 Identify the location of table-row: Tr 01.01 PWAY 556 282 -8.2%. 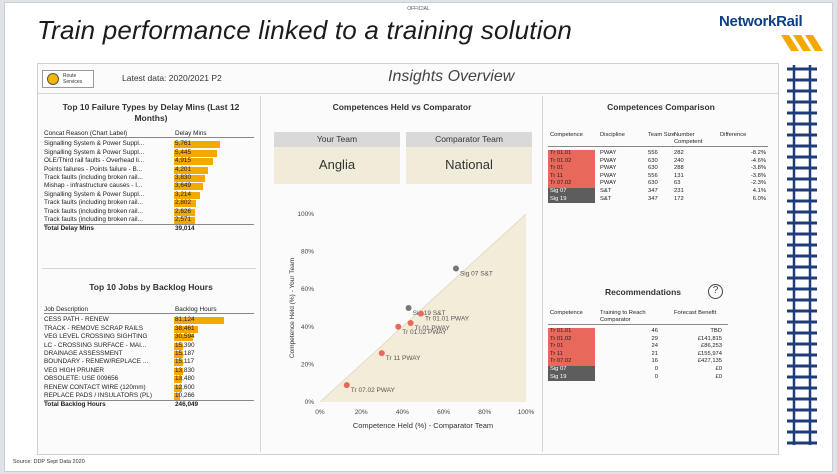
(658, 154).